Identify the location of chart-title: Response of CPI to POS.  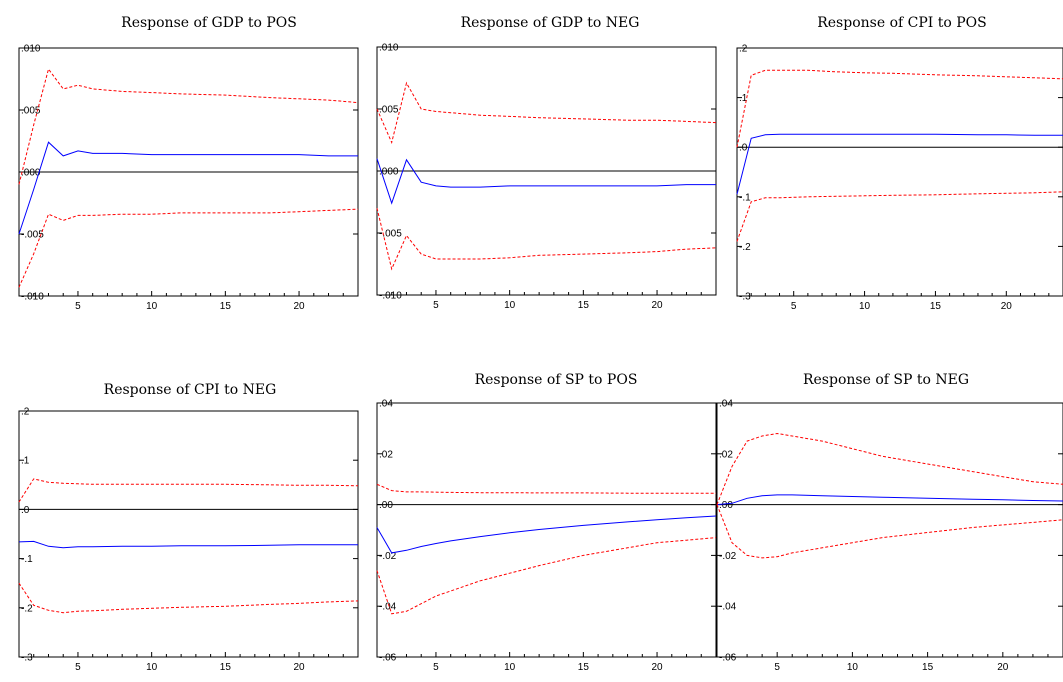
(902, 23).